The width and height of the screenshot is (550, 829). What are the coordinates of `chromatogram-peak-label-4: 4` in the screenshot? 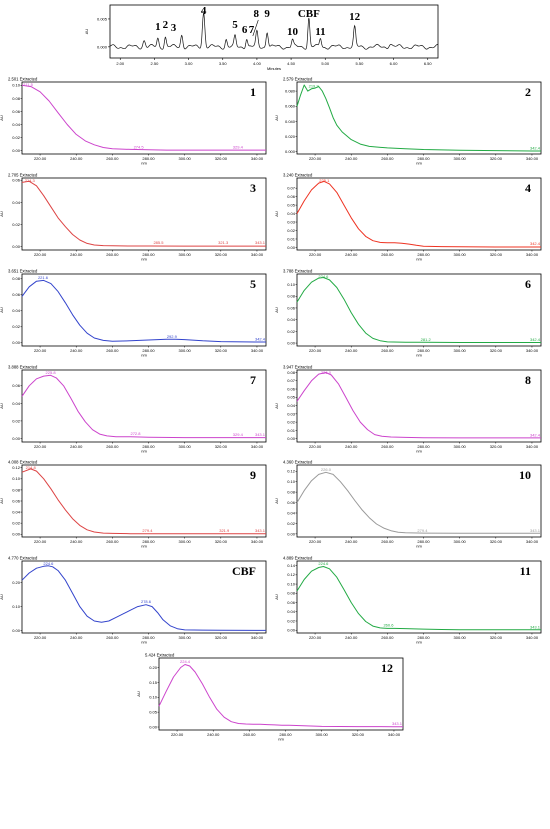 It's located at (204, 11).